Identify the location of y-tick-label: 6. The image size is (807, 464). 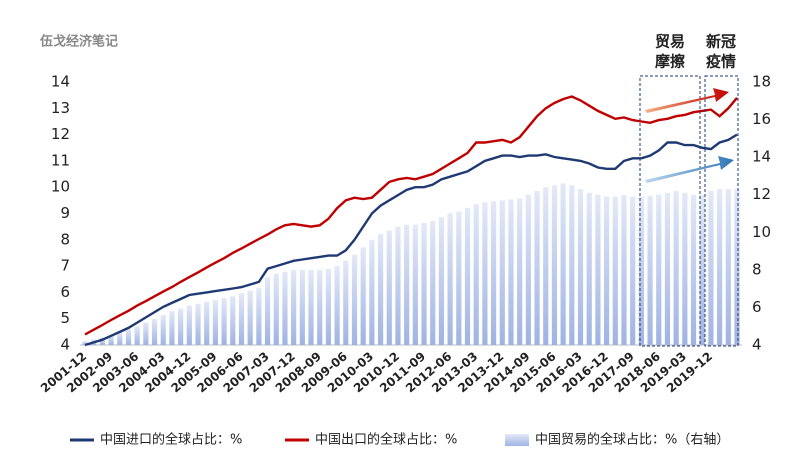
(65, 292).